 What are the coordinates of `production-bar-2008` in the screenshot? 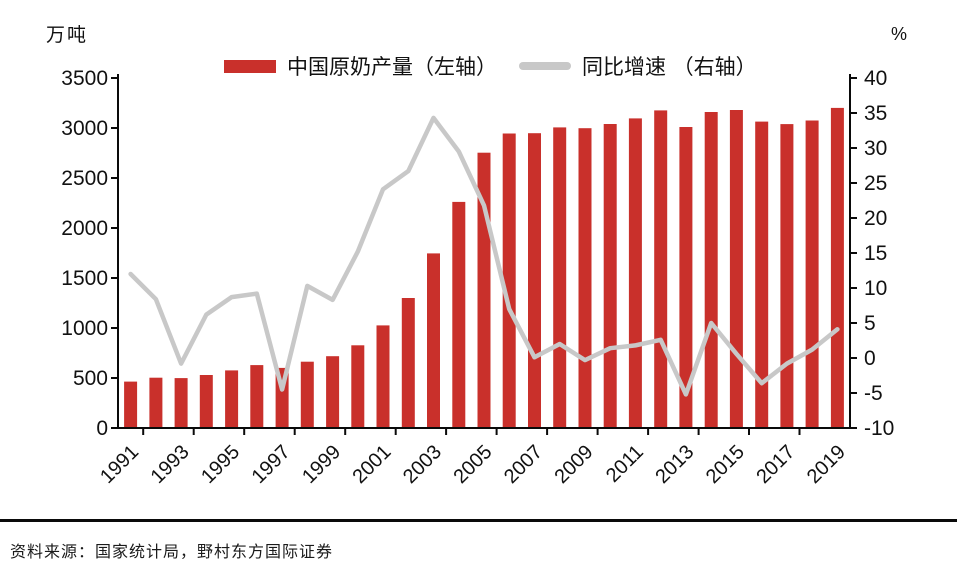 It's located at (560, 278).